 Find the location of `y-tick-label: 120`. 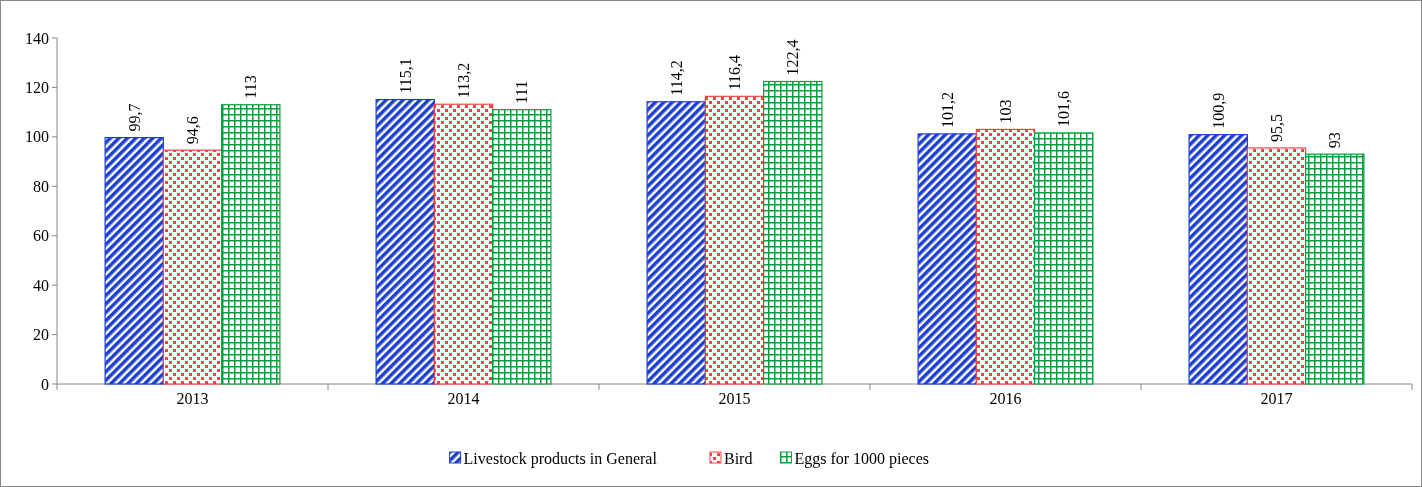

y-tick-label: 120 is located at coordinates (37, 88).